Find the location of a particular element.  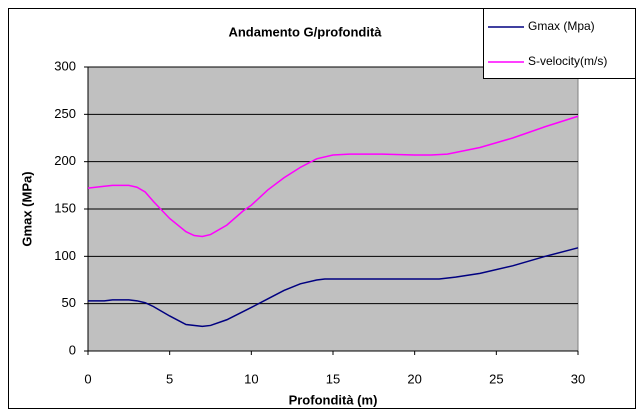

legend-label: Gmax (Mpa) is located at coordinates (561, 26).